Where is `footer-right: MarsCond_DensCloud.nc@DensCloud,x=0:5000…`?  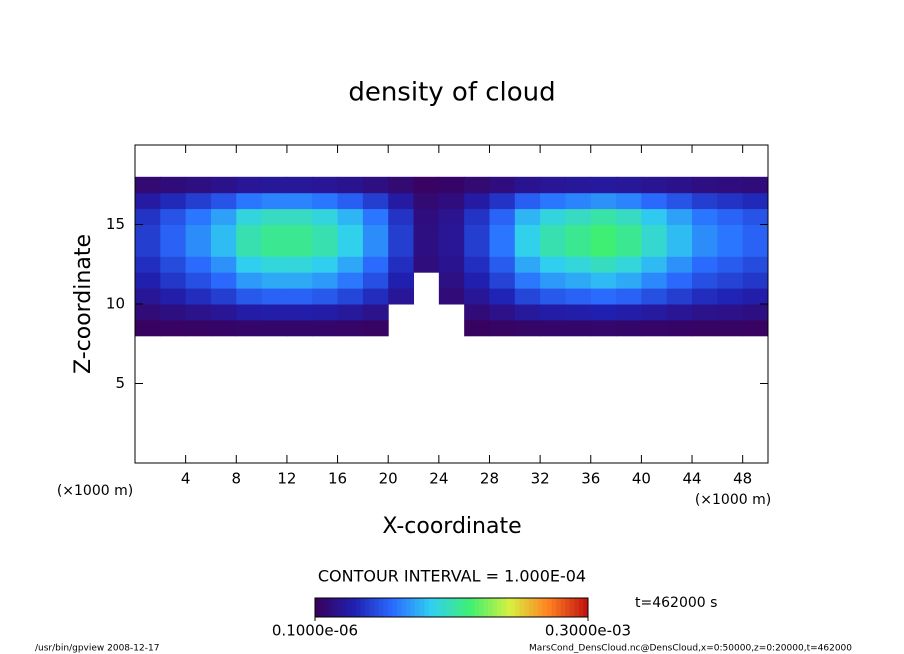 footer-right: MarsCond_DensCloud.nc@DensCloud,x=0:5000… is located at coordinates (690, 649).